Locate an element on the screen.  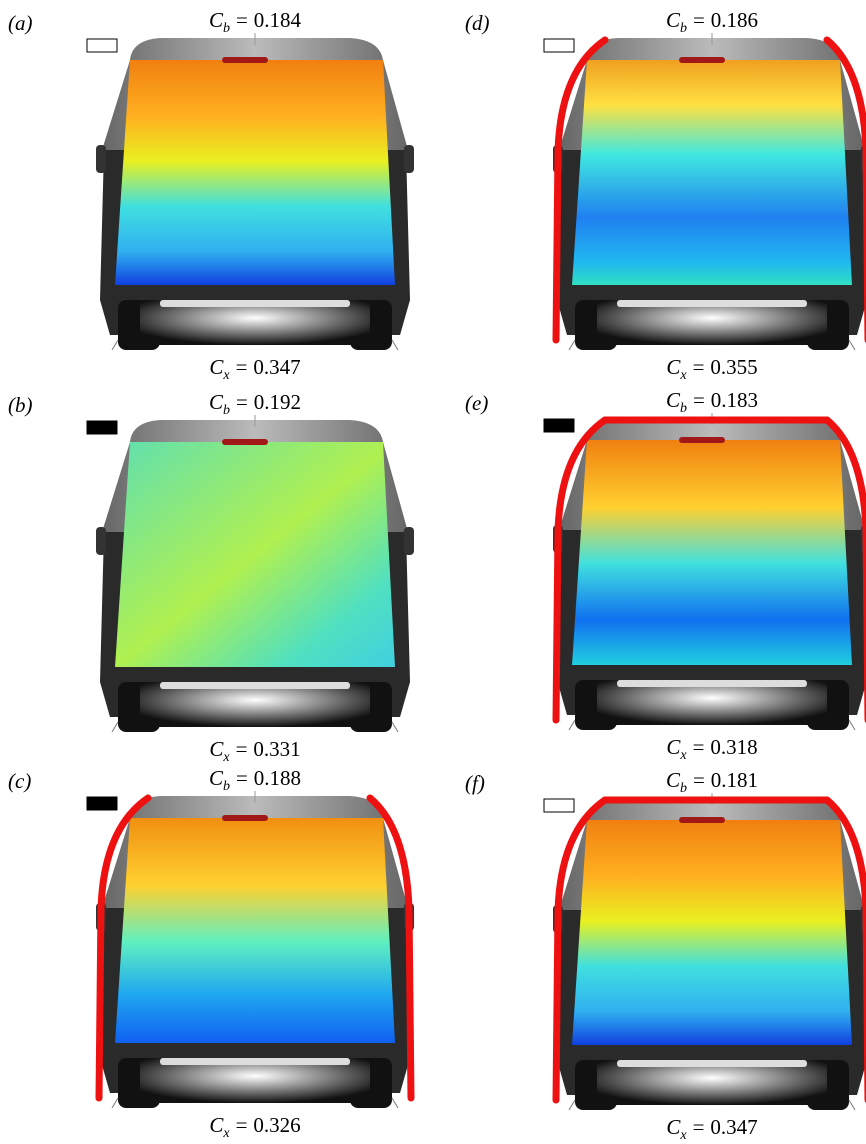
drag-coefficient: Cx = 0.331 is located at coordinates (254, 751).